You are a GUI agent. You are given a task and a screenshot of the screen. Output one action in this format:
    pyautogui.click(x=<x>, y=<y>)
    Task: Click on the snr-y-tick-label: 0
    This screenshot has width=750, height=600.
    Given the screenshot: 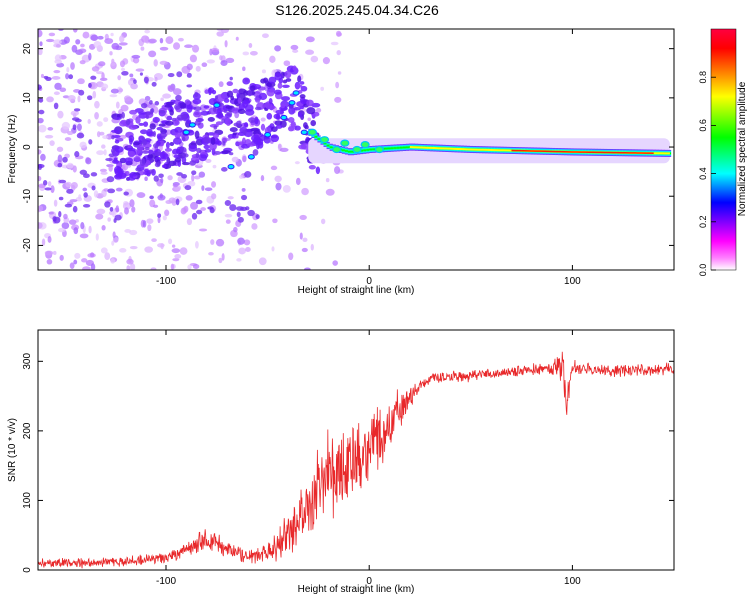 What is the action you would take?
    pyautogui.click(x=27, y=570)
    